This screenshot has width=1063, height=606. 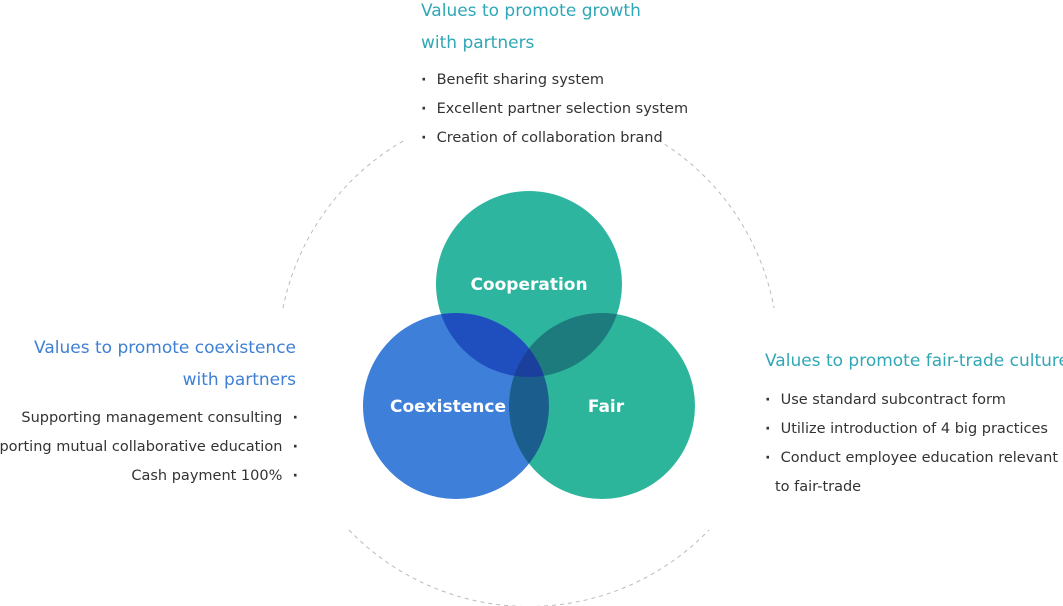 What do you see at coordinates (528, 285) in the screenshot?
I see `label-cooperation: Cooperation` at bounding box center [528, 285].